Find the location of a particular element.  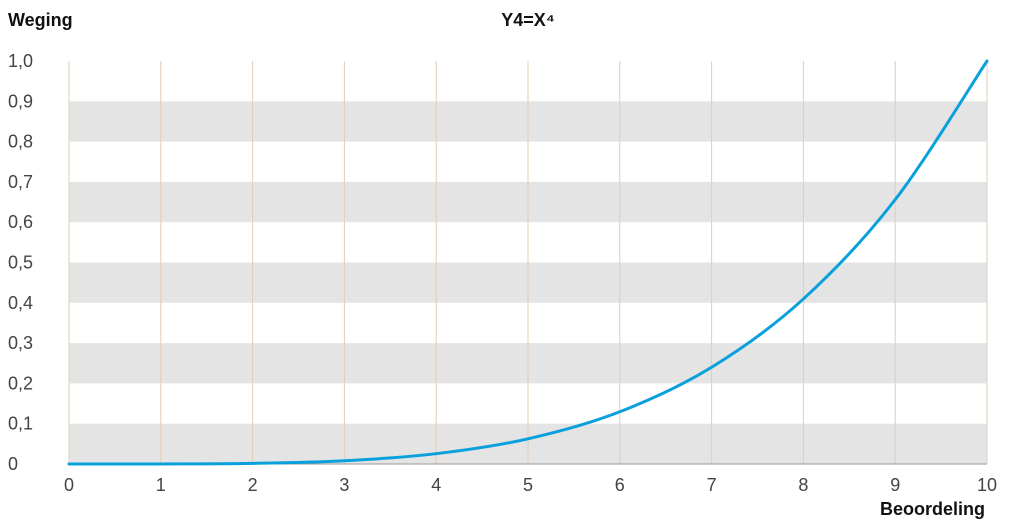

x-tick-labels: 0 1 2 3 4 5 6 7 8 9 10 is located at coordinates (530, 485).